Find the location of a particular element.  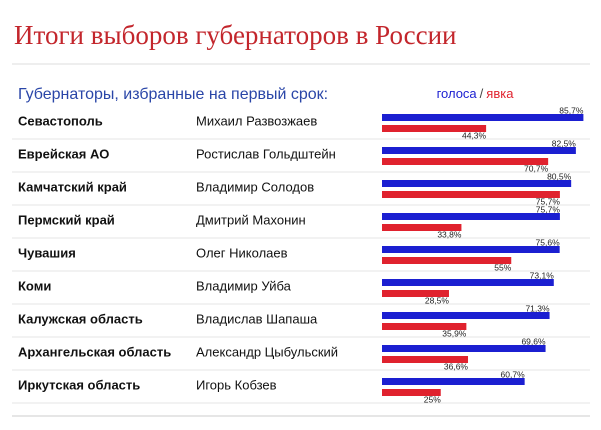

governor-label: Владимир Солодов is located at coordinates (255, 186).